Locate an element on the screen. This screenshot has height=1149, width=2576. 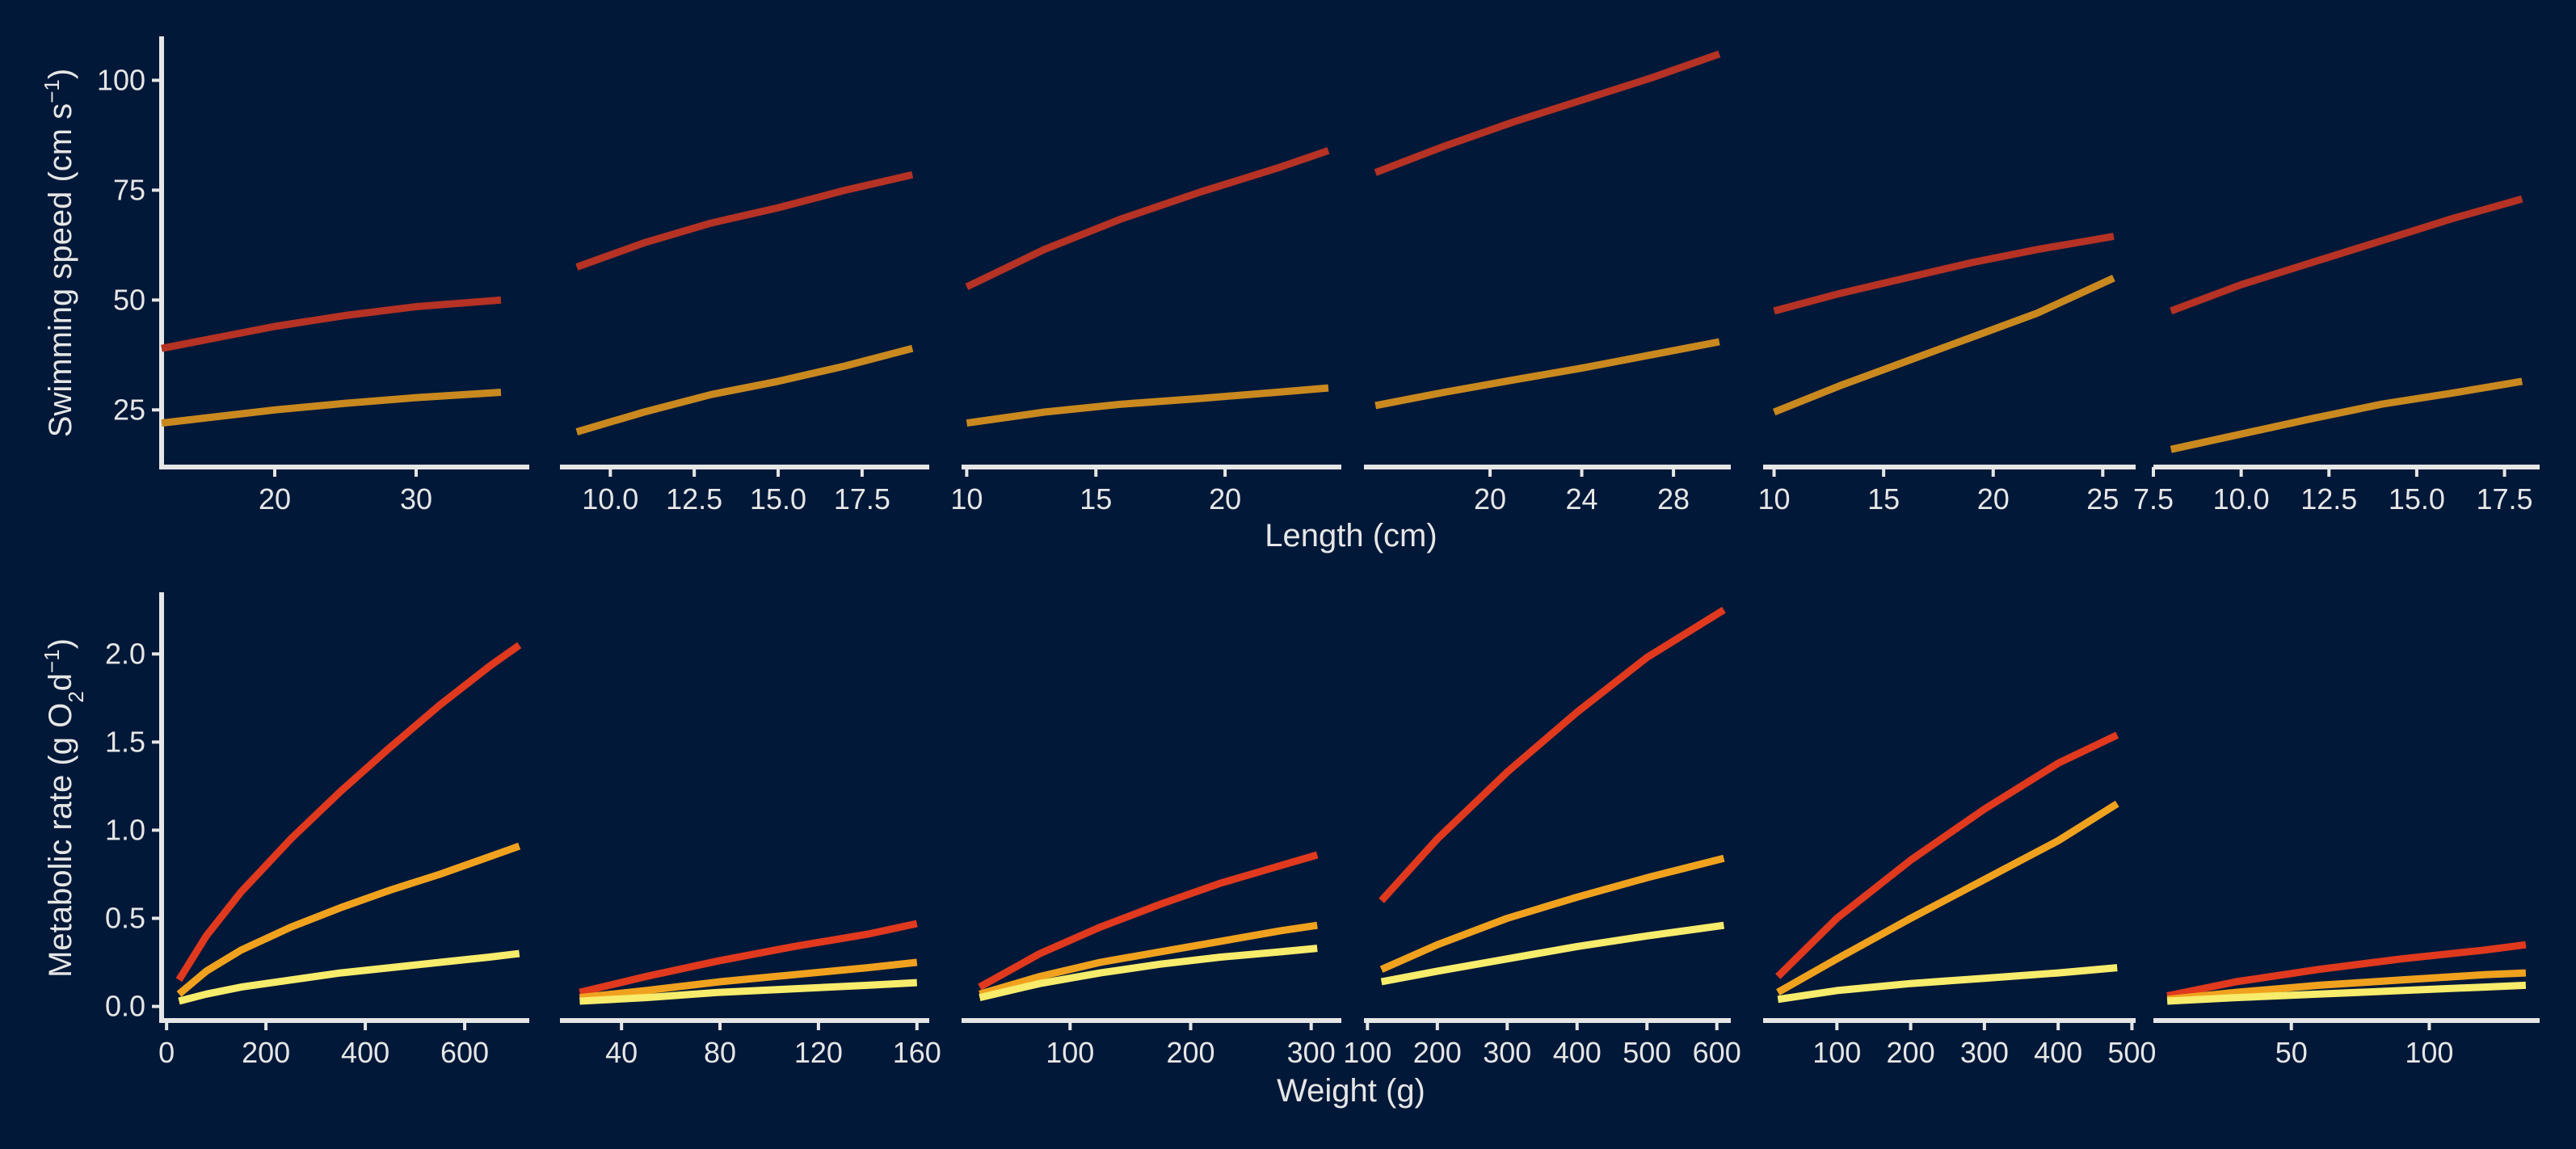
bottom-panel-5-x-tick-label: 300 is located at coordinates (1984, 1052).